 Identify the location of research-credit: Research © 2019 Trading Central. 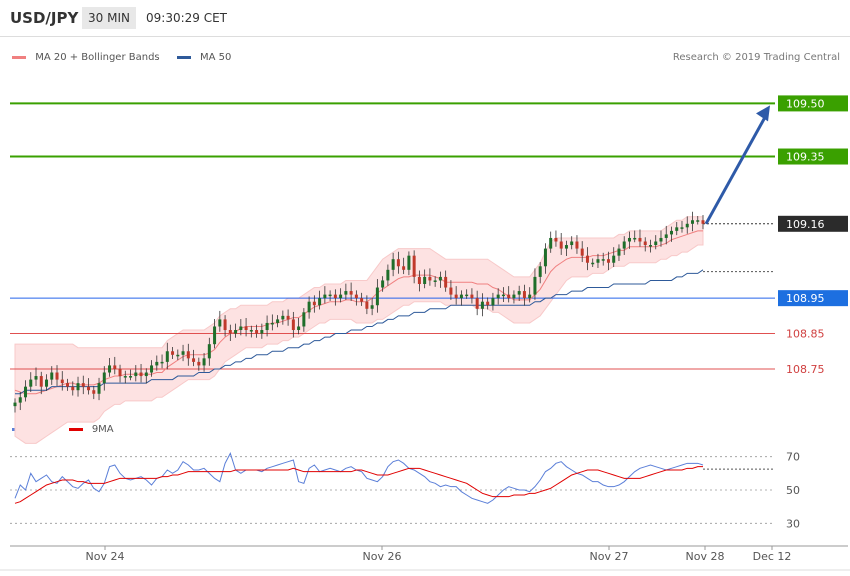
(756, 57).